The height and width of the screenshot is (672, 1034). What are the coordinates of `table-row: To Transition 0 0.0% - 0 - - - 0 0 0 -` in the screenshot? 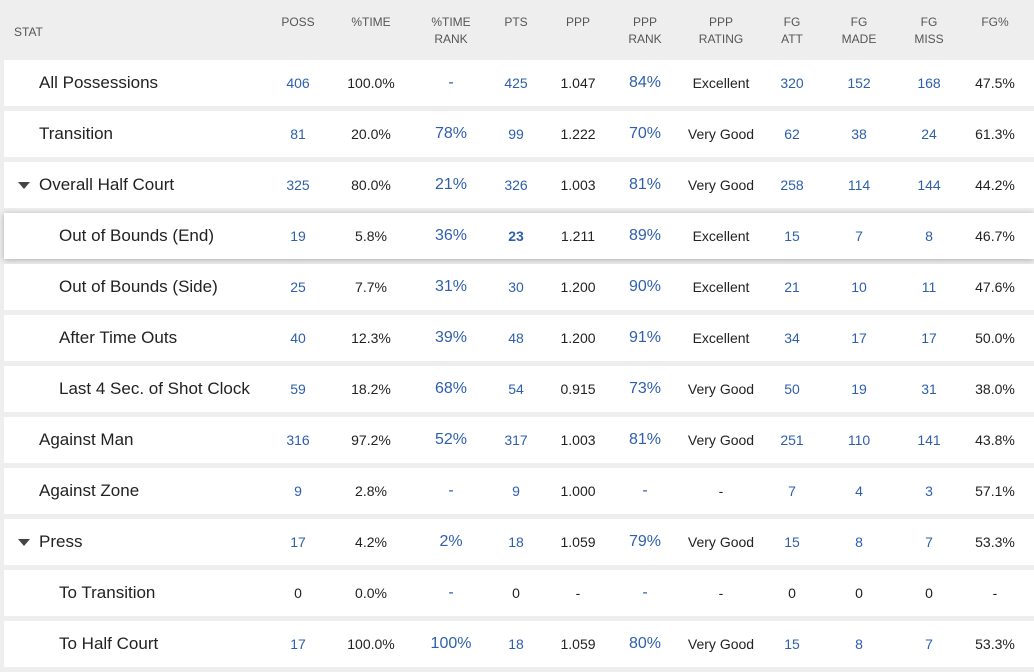 It's located at (519, 593).